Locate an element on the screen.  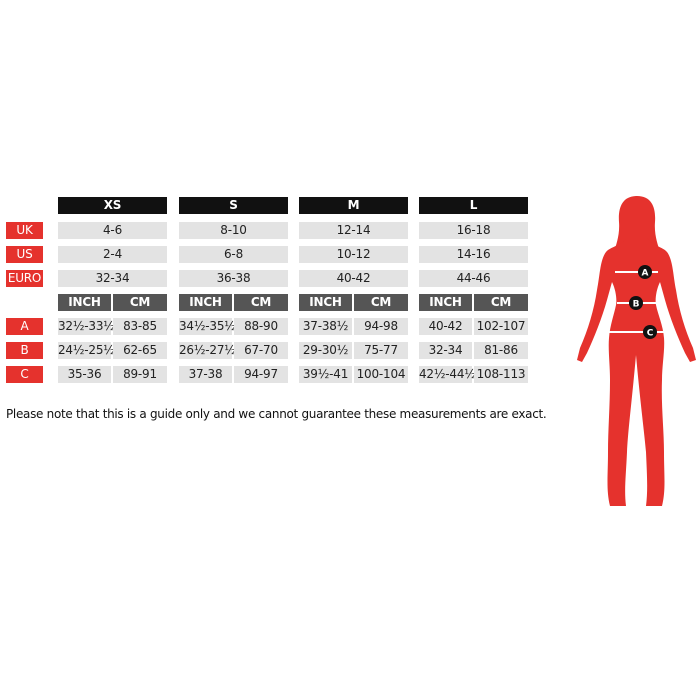
measure-b-inch-cell: 29-30½ is located at coordinates (325, 350).